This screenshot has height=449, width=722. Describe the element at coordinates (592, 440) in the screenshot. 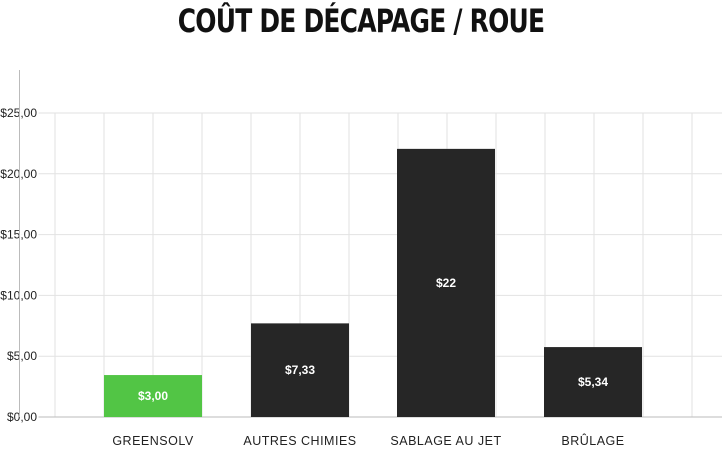

I see `x-category-label: BRÛLAGE` at that location.